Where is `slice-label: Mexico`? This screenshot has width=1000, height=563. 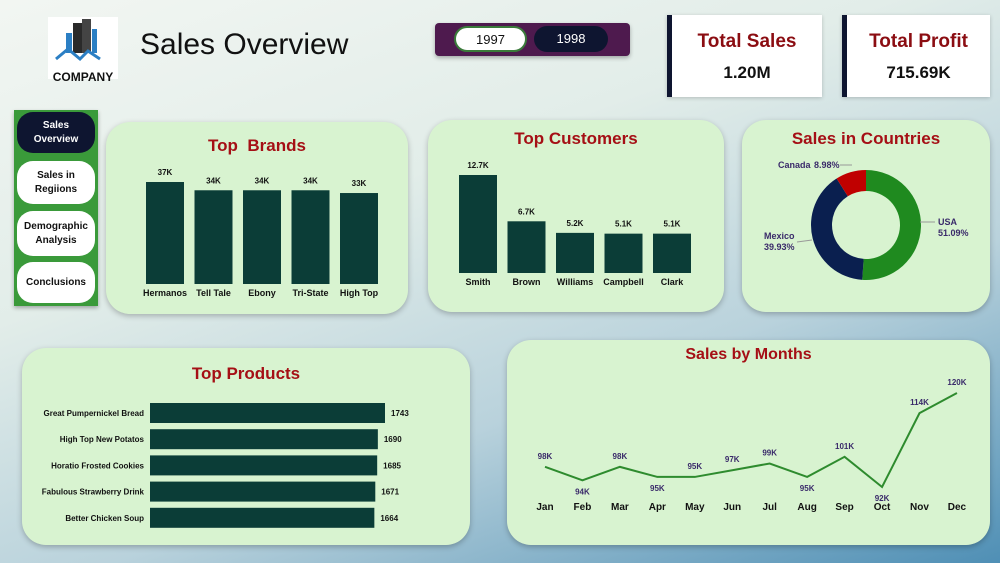 slice-label: Mexico is located at coordinates (779, 236).